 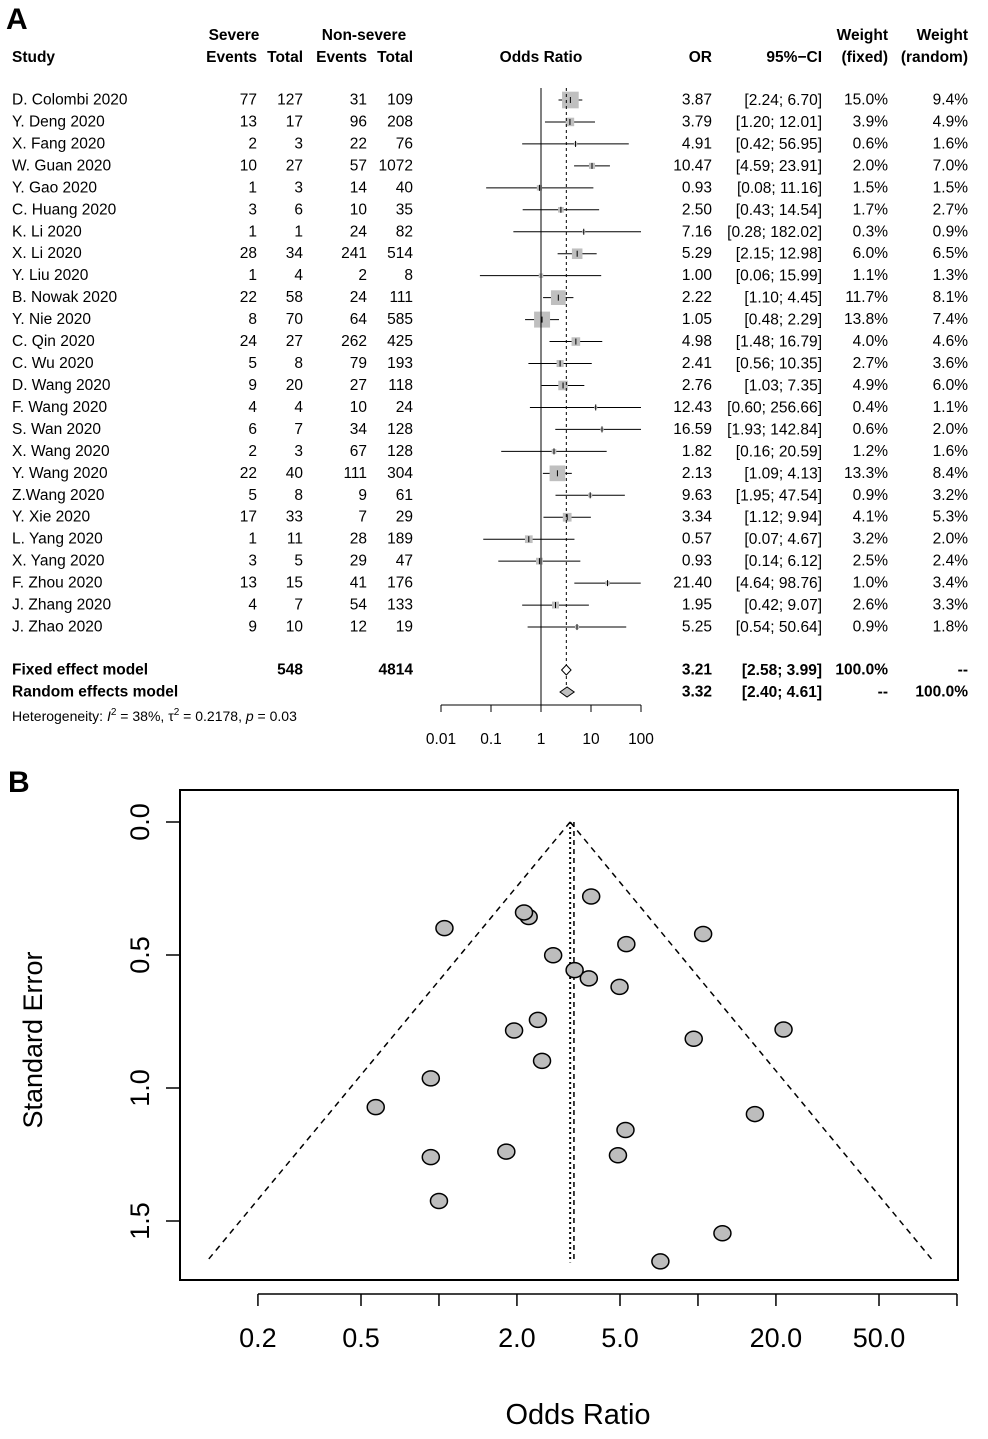 I want to click on ci-lower: 0.07, so click(x=764, y=539).